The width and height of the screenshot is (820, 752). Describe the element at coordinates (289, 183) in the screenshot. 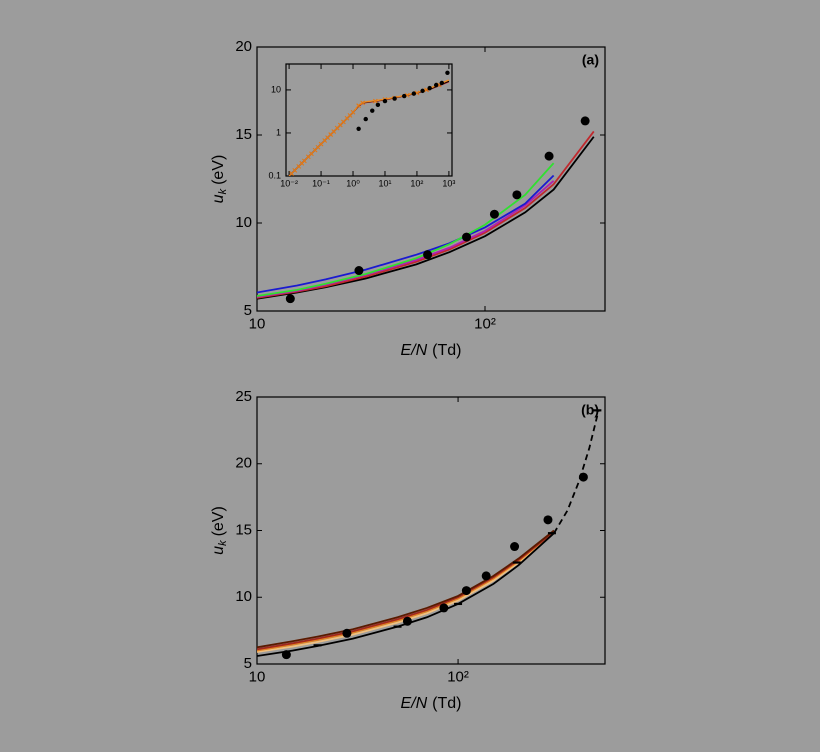

I see `x-tick-label: 10⁻²` at that location.